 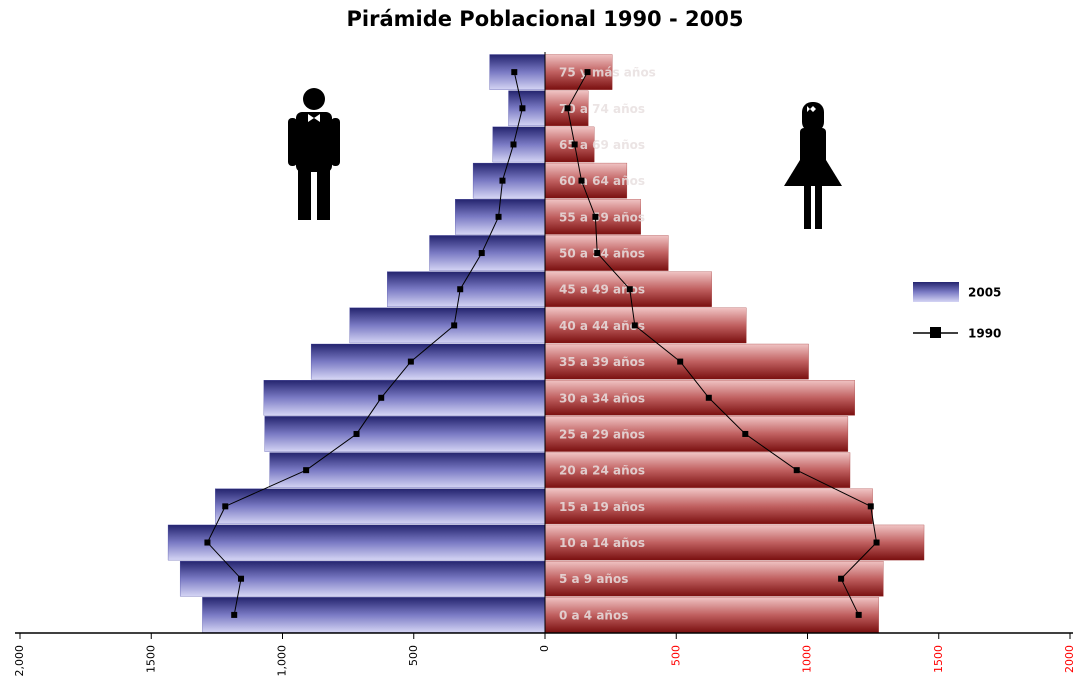 What do you see at coordinates (1068, 659) in the screenshot?
I see `x-tick-label: 2000` at bounding box center [1068, 659].